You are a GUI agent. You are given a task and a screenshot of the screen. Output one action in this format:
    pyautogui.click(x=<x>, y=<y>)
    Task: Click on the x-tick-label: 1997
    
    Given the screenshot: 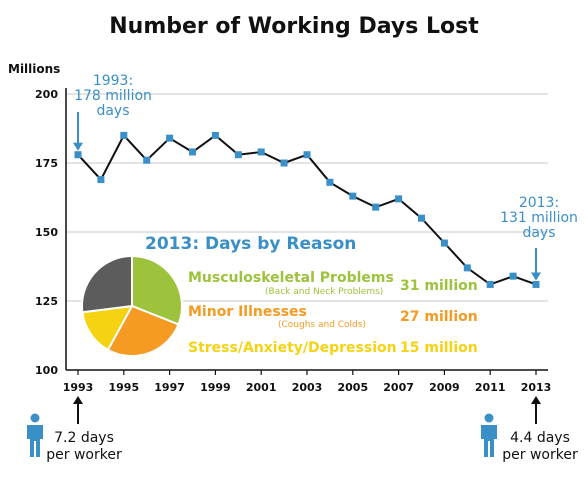 What is the action you would take?
    pyautogui.click(x=169, y=387)
    